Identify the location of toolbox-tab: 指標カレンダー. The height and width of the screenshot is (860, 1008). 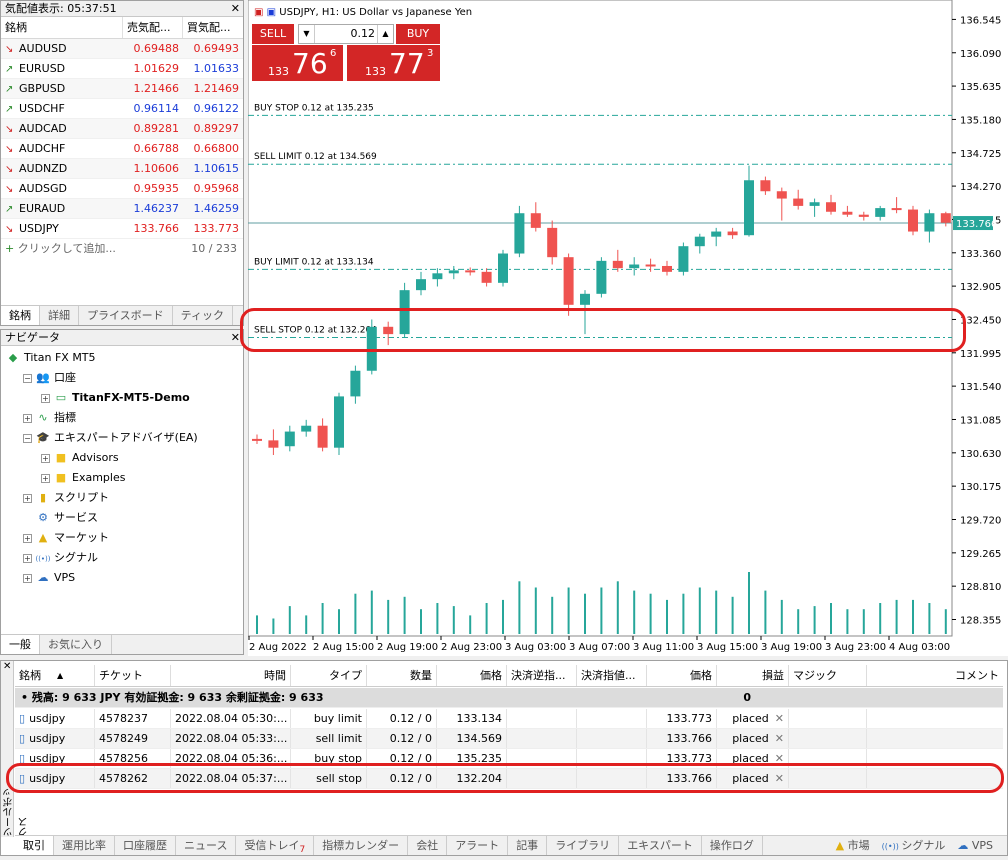
(361, 845).